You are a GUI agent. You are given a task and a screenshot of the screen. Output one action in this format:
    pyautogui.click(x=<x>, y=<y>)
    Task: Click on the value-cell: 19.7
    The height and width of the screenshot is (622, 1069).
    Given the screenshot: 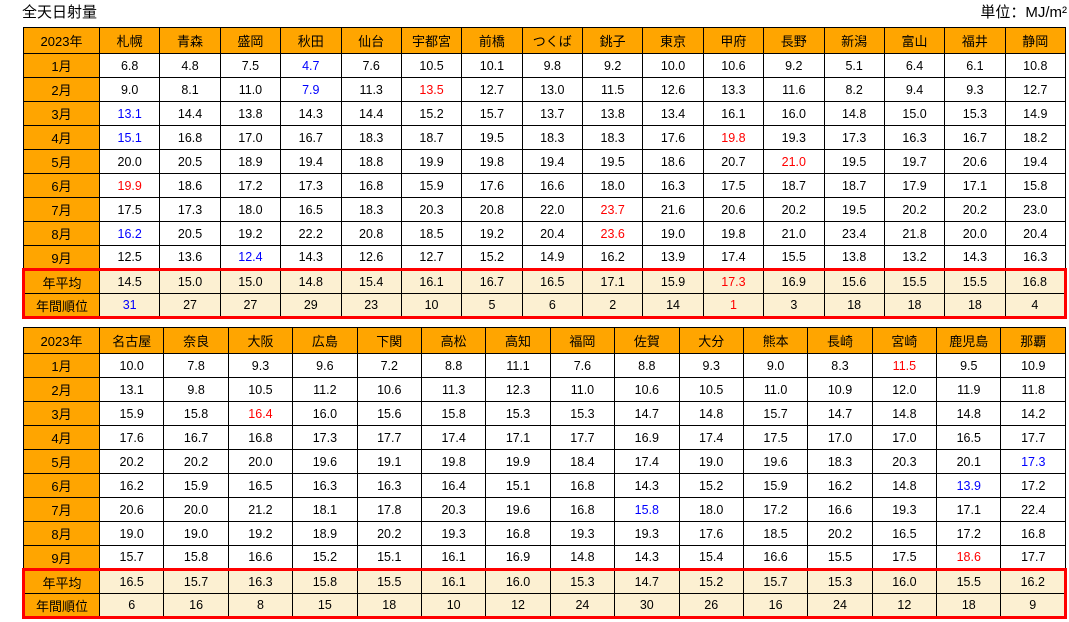 What is the action you would take?
    pyautogui.click(x=914, y=161)
    